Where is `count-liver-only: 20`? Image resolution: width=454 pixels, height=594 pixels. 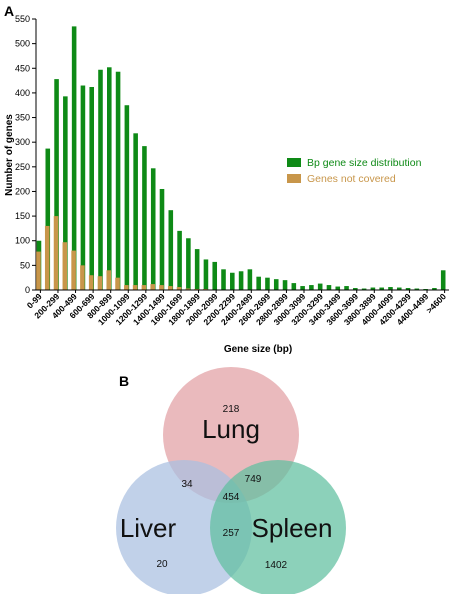
count-liver-only: 20 is located at coordinates (162, 564).